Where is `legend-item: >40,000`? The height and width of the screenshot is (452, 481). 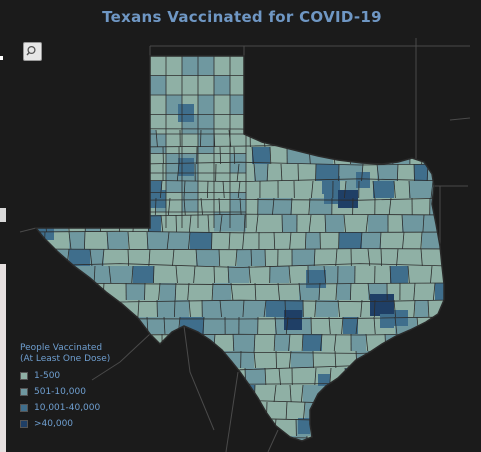 legend-item: >40,000 is located at coordinates (65, 424).